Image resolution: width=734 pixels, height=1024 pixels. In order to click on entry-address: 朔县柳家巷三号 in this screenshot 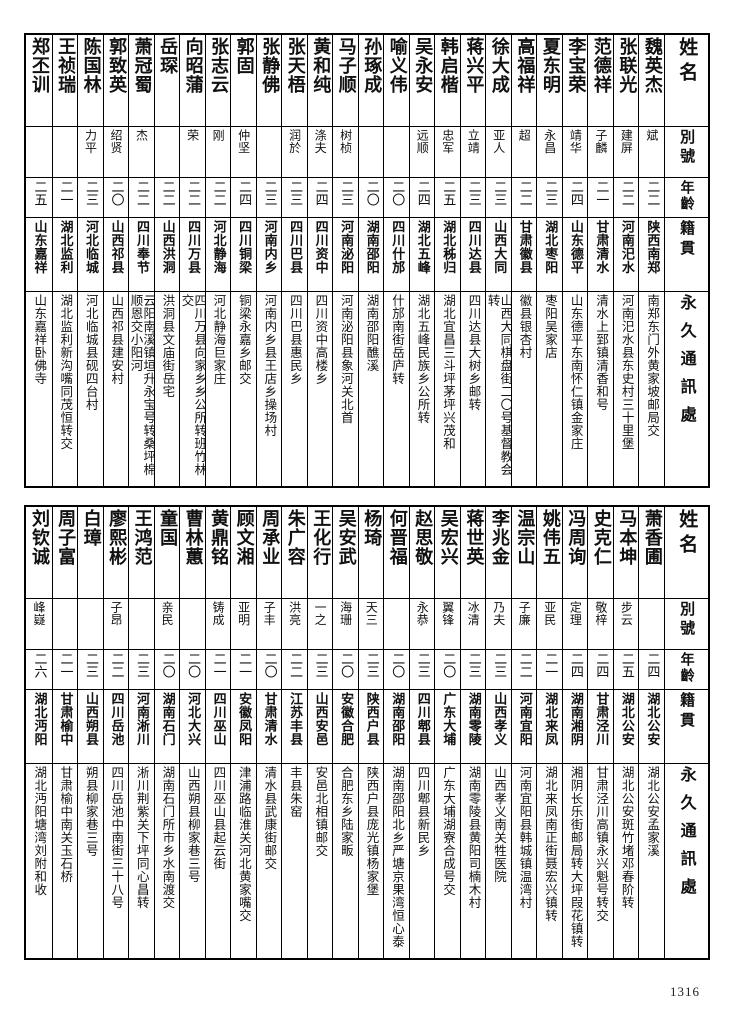, I will do `click(91, 811)`.